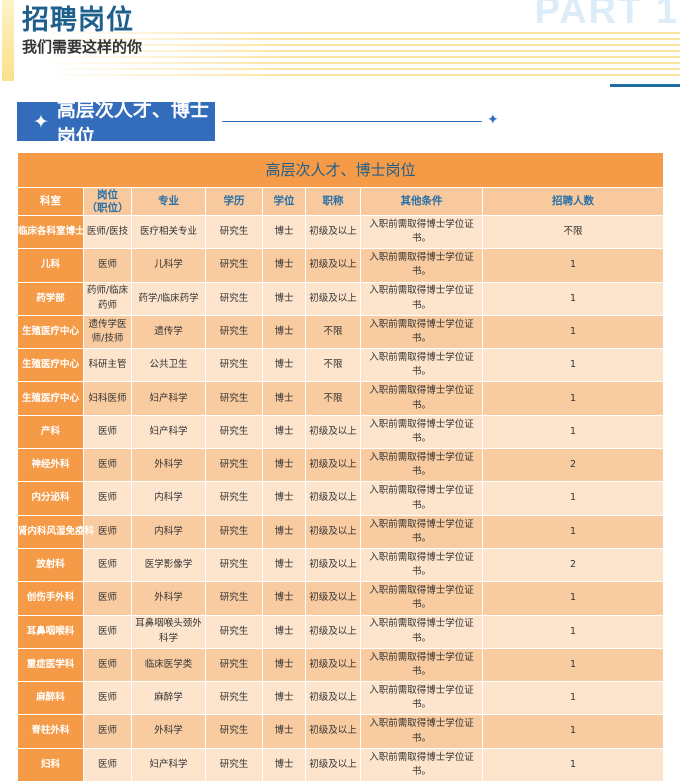 The height and width of the screenshot is (782, 683). Describe the element at coordinates (78, 20) in the screenshot. I see `page-title: 招聘岗位` at that location.